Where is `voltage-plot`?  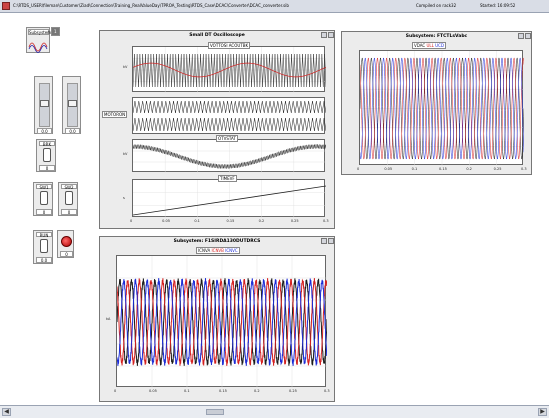 voltage-plot is located at coordinates (441, 108).